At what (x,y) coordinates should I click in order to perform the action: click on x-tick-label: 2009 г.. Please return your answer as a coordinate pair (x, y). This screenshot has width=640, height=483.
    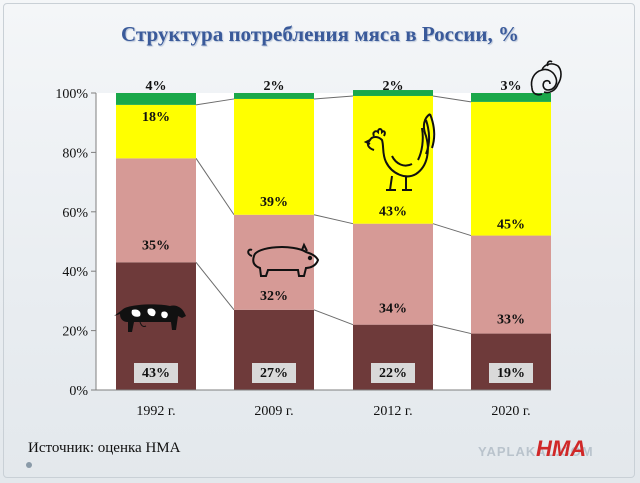
    Looking at the image, I should click on (273, 411).